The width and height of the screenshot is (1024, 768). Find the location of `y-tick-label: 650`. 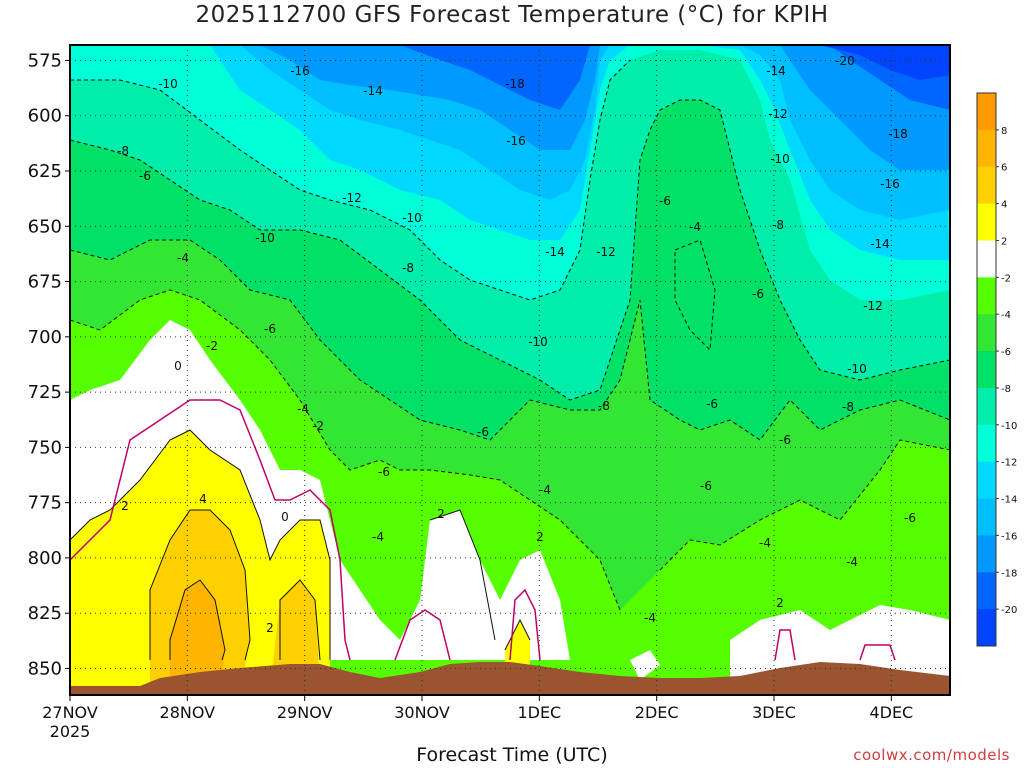

y-tick-label: 650 is located at coordinates (45, 226).